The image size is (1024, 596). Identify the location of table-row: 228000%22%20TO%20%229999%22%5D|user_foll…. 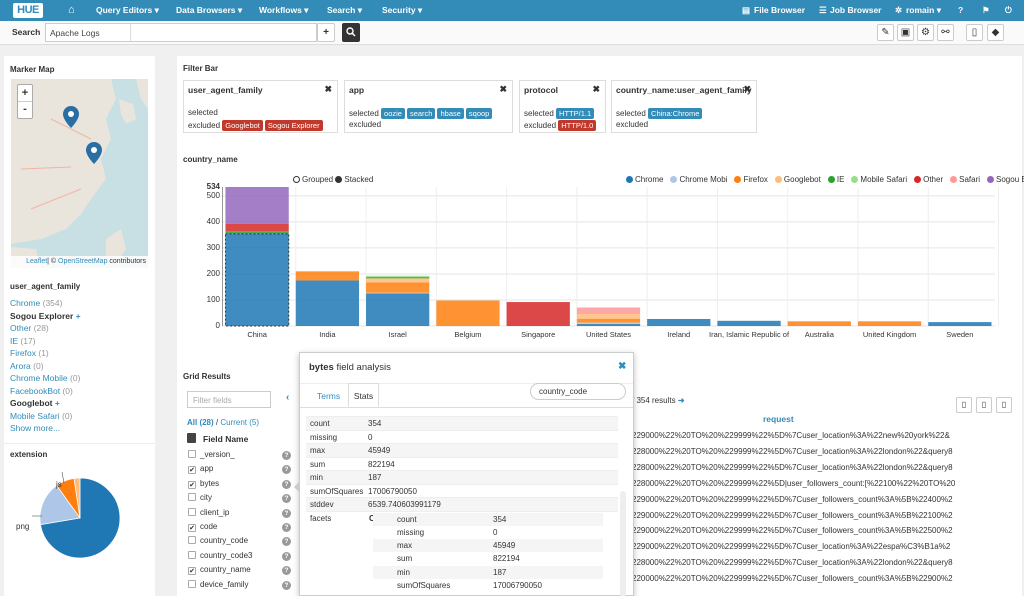
(794, 483).